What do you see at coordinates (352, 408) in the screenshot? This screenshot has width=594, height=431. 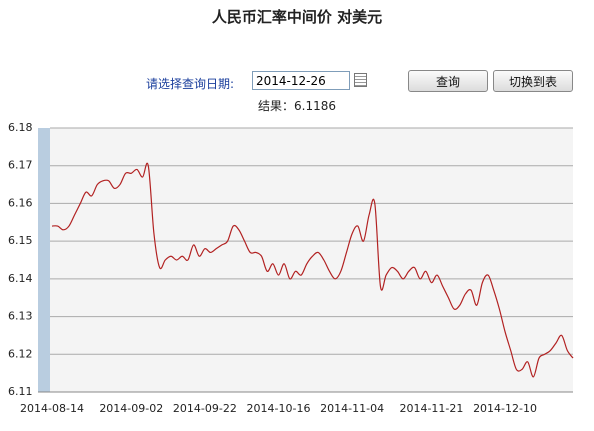 I see `x-tick-label: 2014-11-04` at bounding box center [352, 408].